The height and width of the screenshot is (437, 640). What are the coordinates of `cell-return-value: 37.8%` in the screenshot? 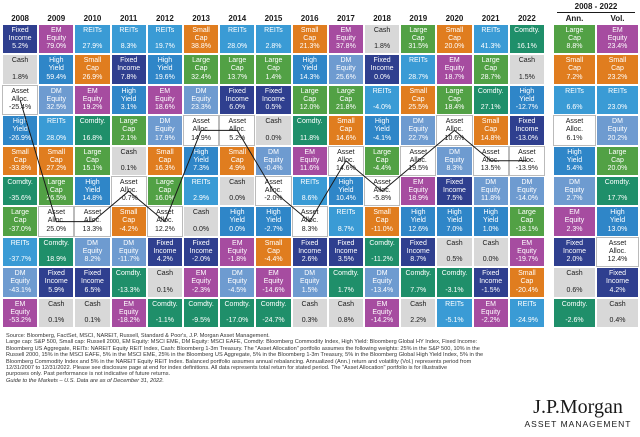 It's located at (345, 47).